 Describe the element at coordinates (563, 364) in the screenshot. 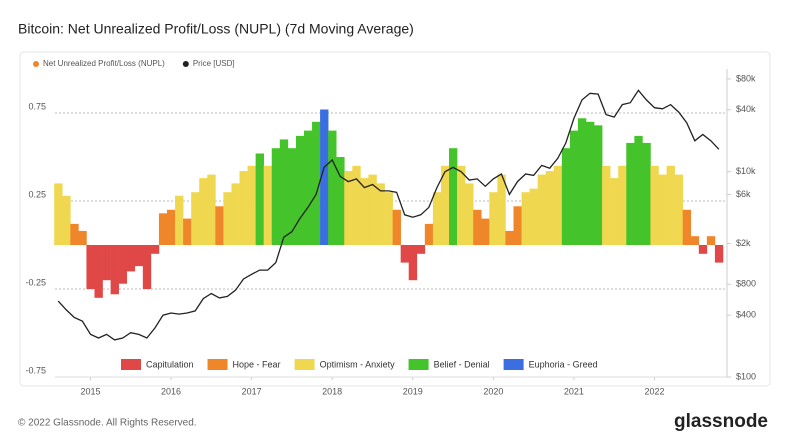

I see `zone-label: Euphoria - Greed` at that location.